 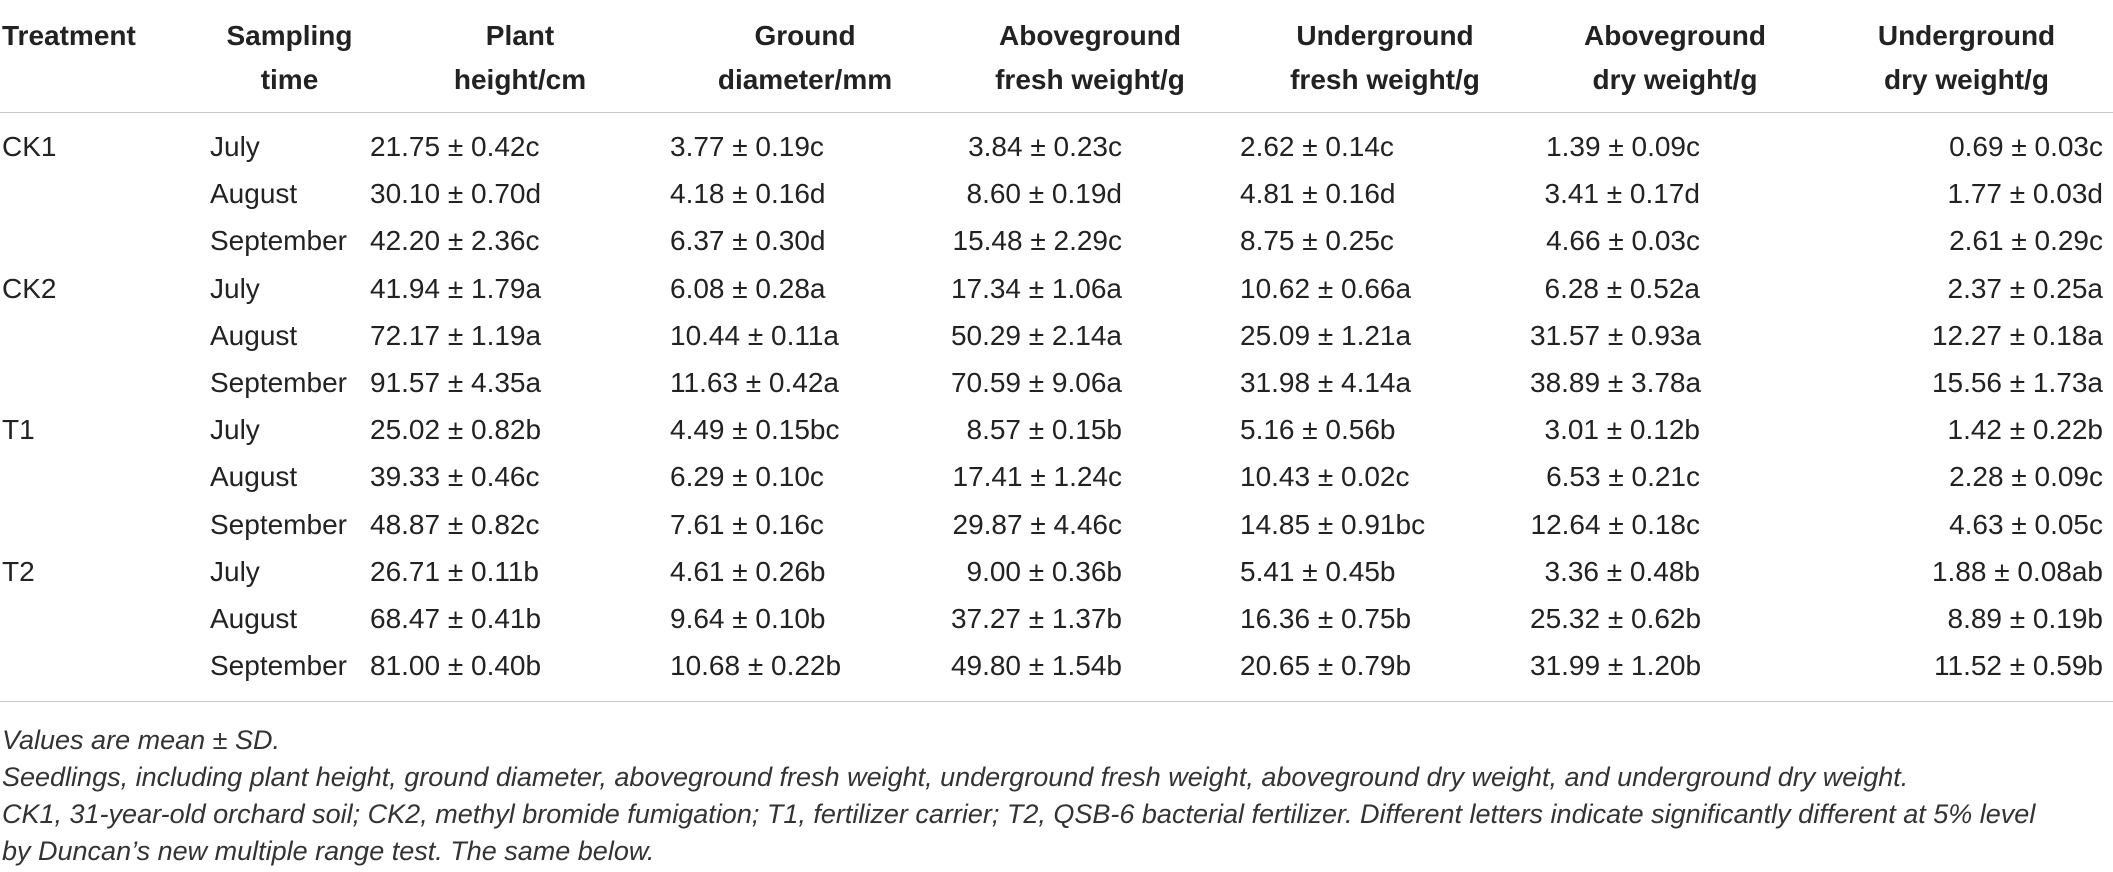 I want to click on cell-aboveground-fresh-weight: 49.80 ± 1.54b, so click(x=1090, y=672).